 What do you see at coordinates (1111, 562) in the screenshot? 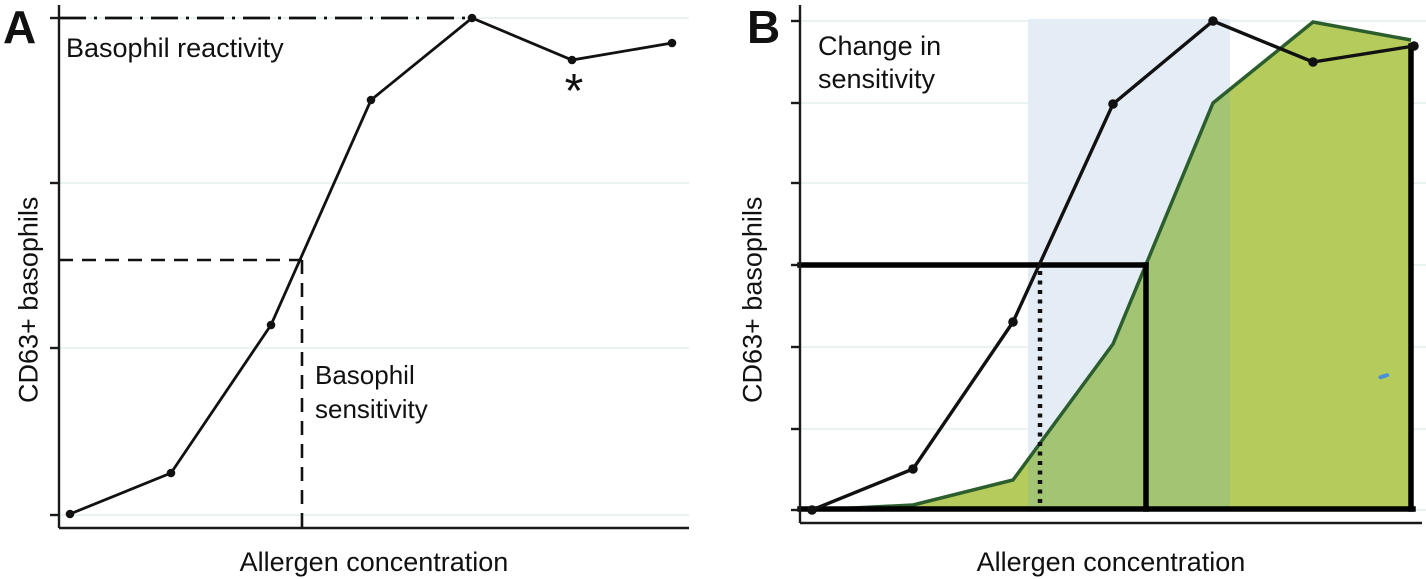
I see `panel-b-x-axis-title: Allergen concentration` at bounding box center [1111, 562].